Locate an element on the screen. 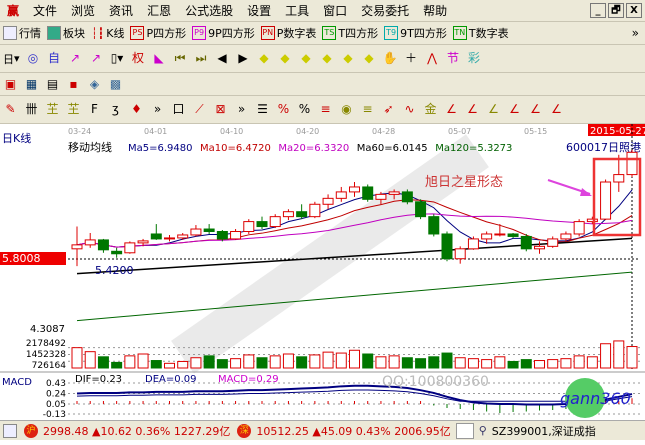 Image resolution: width=645 pixels, height=445 pixels. menu-item: 资讯 is located at coordinates (121, 11).